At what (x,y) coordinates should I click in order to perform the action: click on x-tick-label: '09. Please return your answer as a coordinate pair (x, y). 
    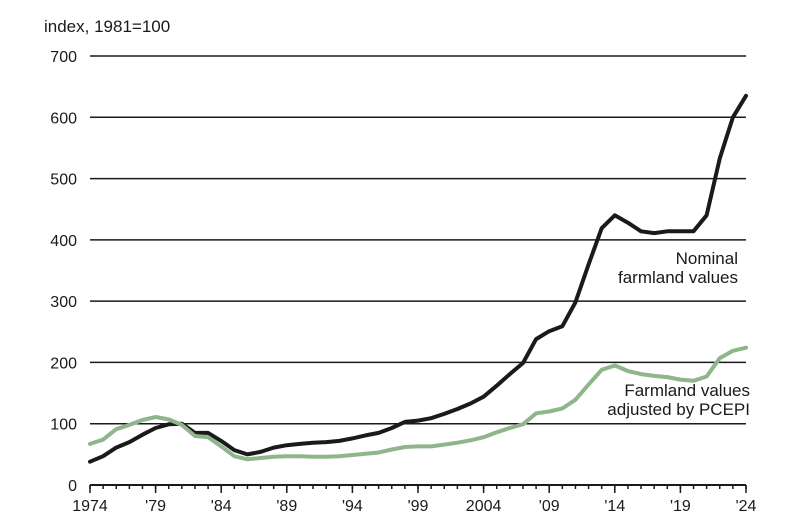
    Looking at the image, I should click on (549, 506).